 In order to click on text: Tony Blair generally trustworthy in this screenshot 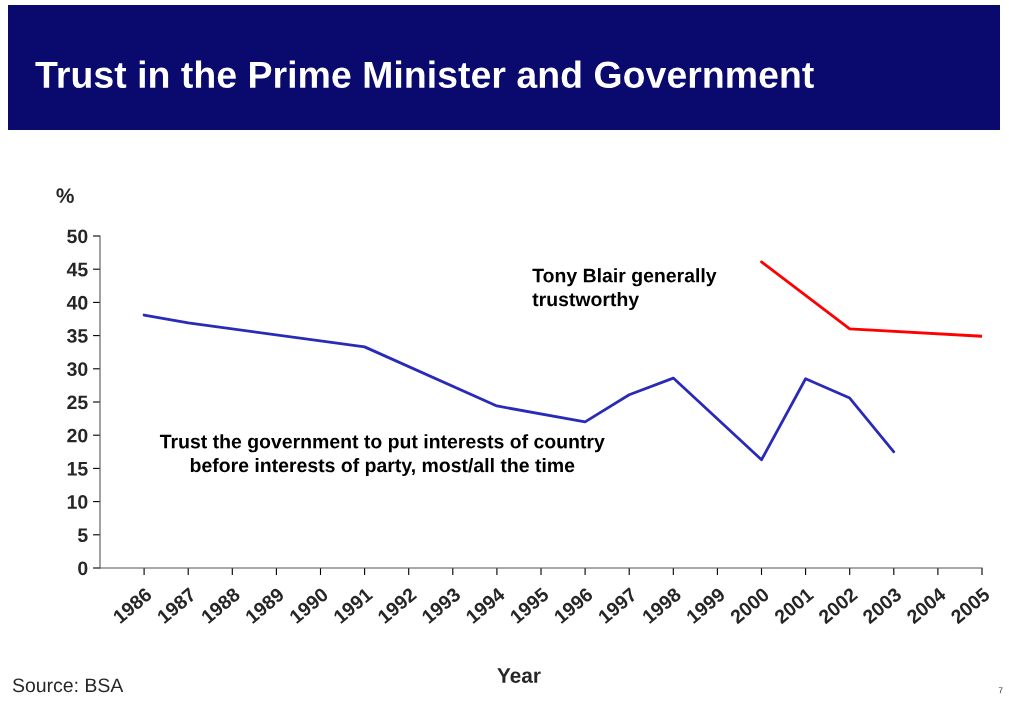, I will do `click(624, 289)`.